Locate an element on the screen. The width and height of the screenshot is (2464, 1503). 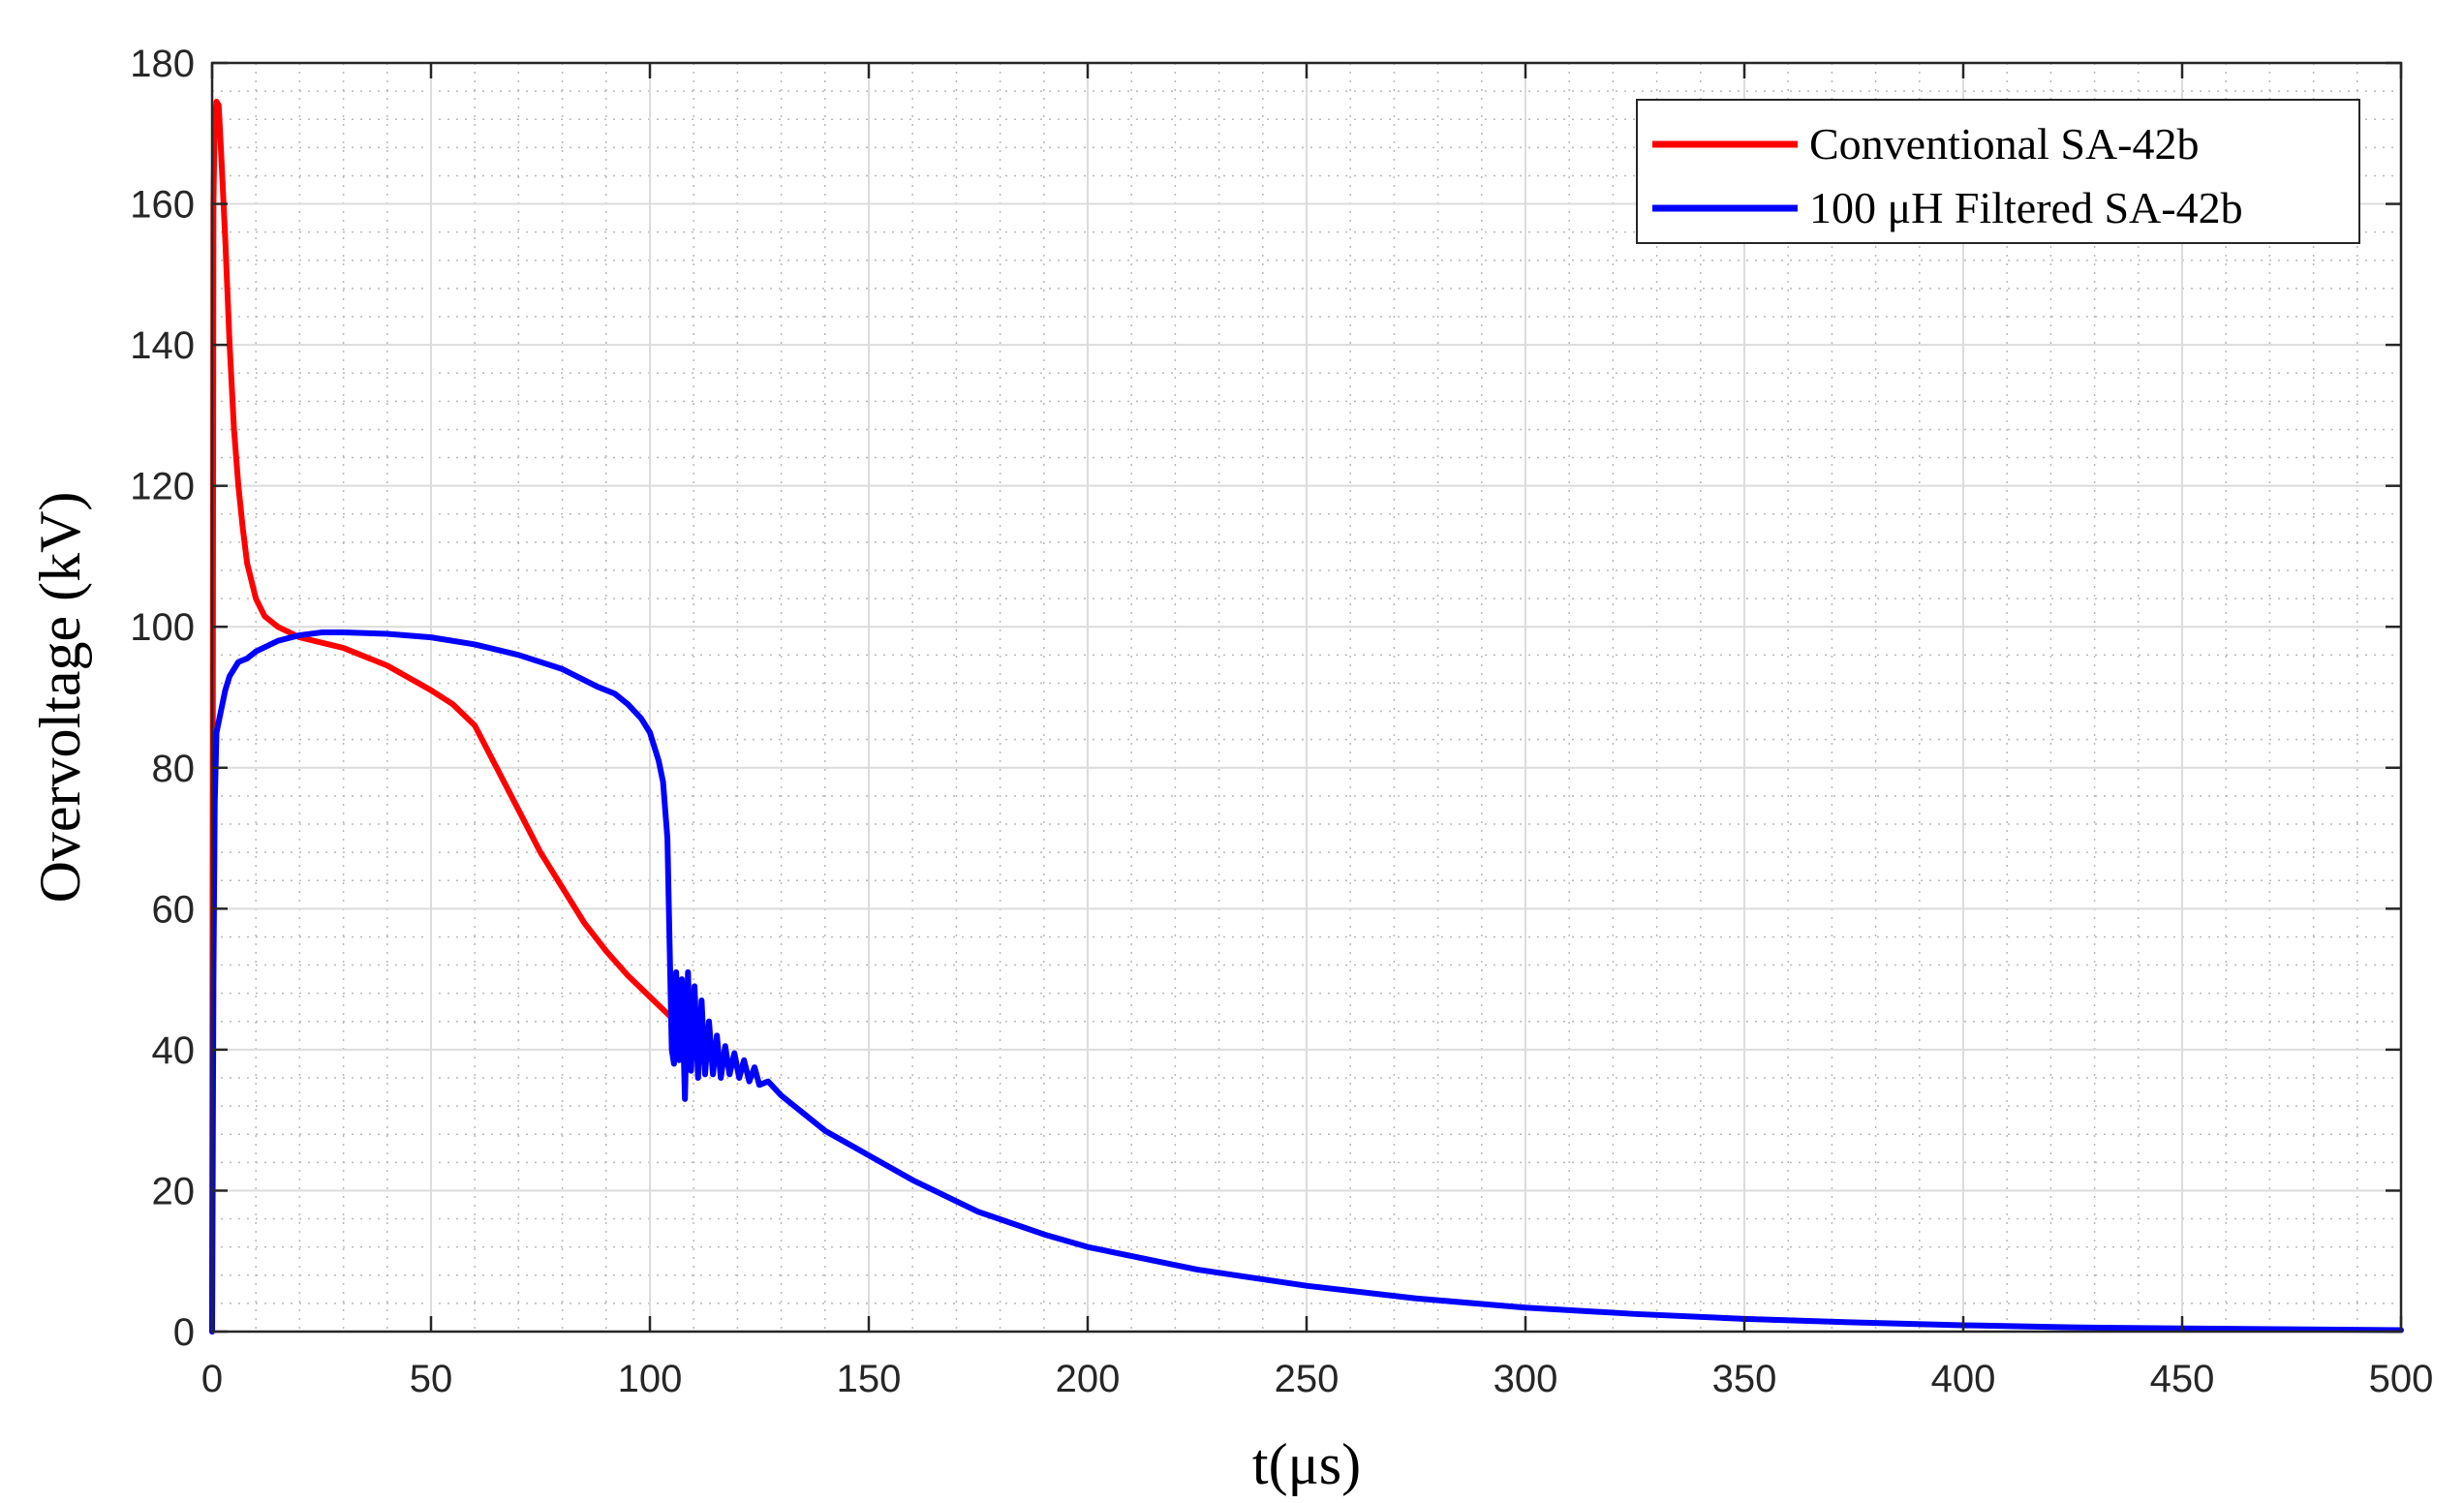
y-tick-label: 120 is located at coordinates (162, 487).